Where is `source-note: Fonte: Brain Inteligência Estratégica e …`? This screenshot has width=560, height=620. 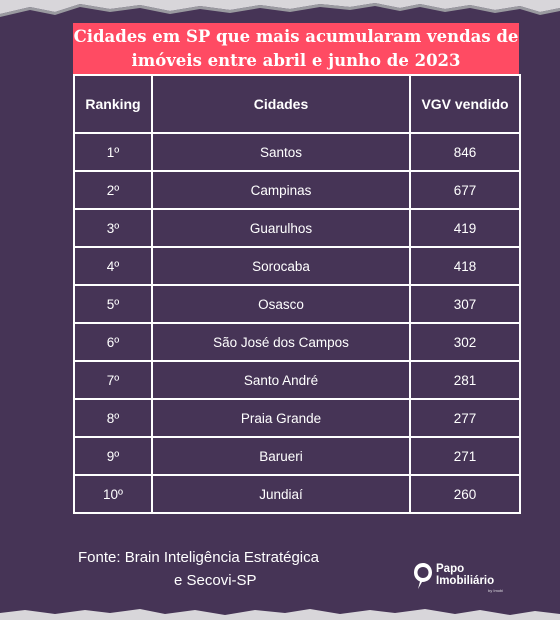 source-note: Fonte: Brain Inteligência Estratégica e … is located at coordinates (228, 569).